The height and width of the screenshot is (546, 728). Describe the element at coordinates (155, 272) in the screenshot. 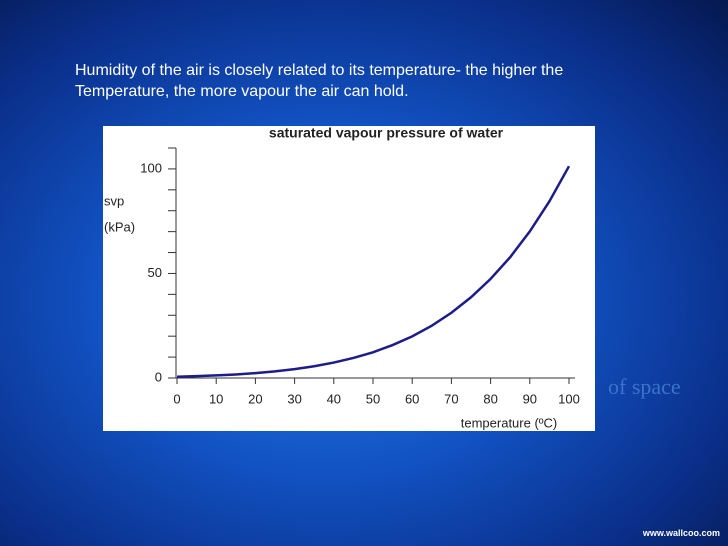

I see `y-tick-label: 50` at that location.